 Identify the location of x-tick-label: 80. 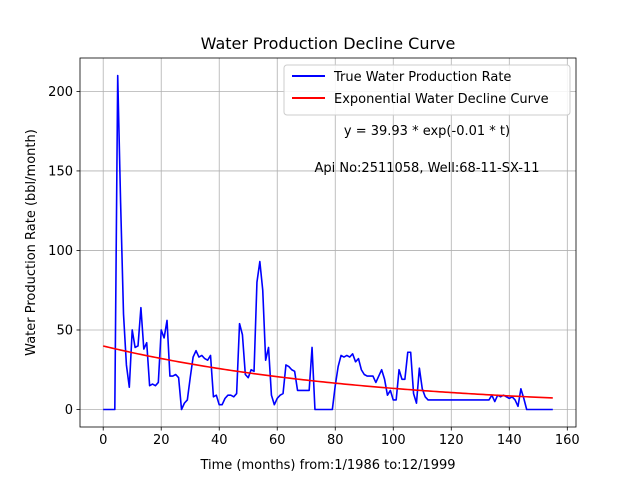
(335, 440).